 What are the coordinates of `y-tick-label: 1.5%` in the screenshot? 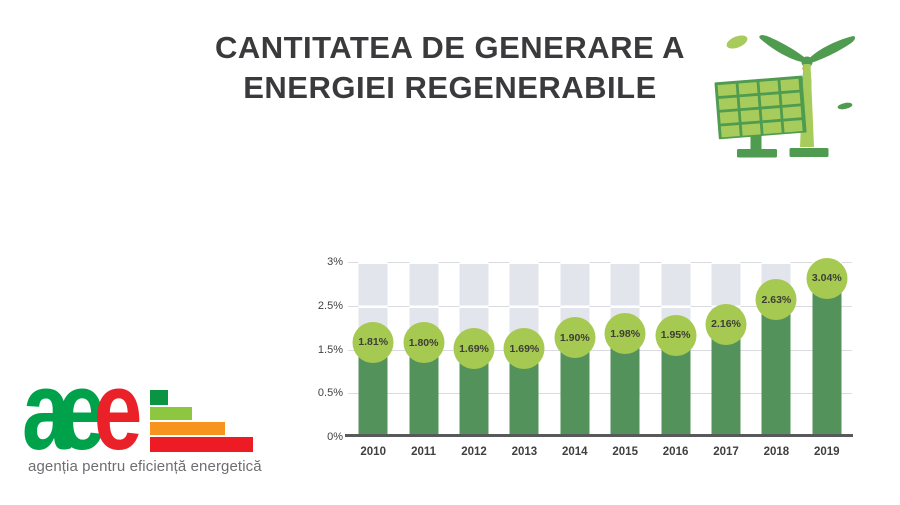 It's located at (330, 349).